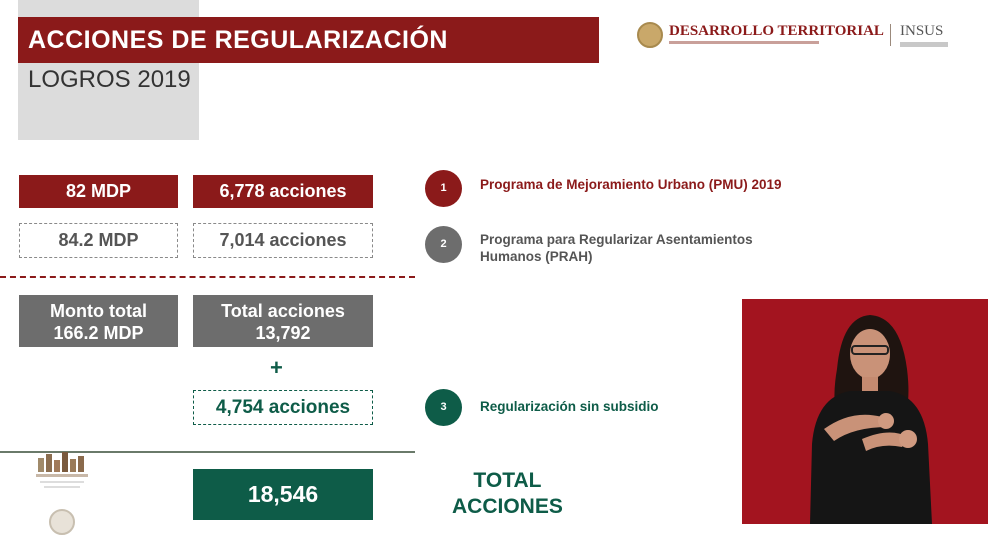 The height and width of the screenshot is (544, 1001). I want to click on brand-tagline-decoration, so click(744, 42).